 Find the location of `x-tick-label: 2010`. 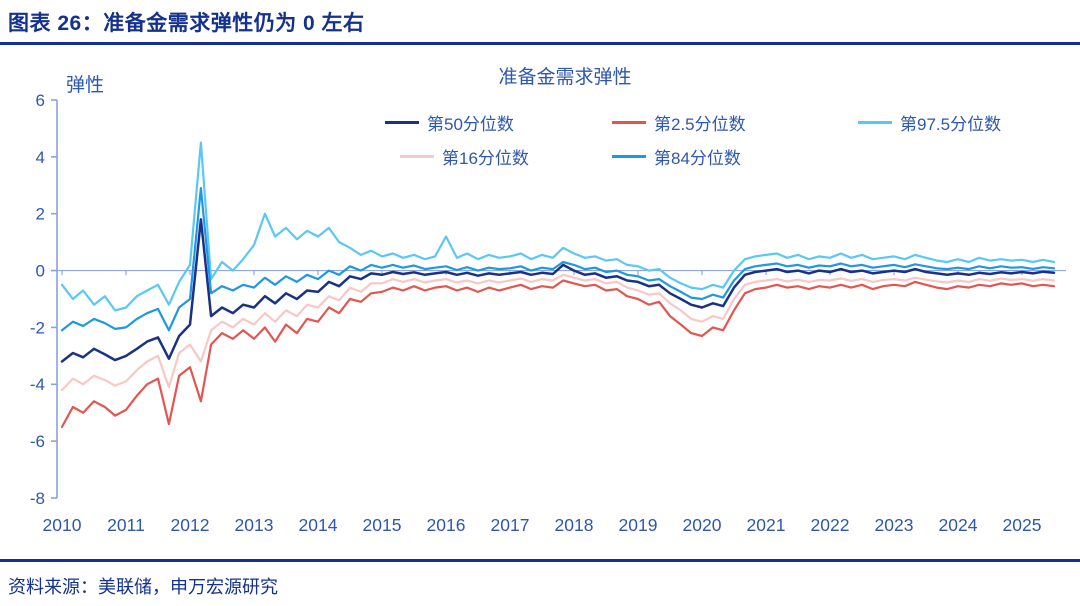

x-tick-label: 2010 is located at coordinates (62, 525).